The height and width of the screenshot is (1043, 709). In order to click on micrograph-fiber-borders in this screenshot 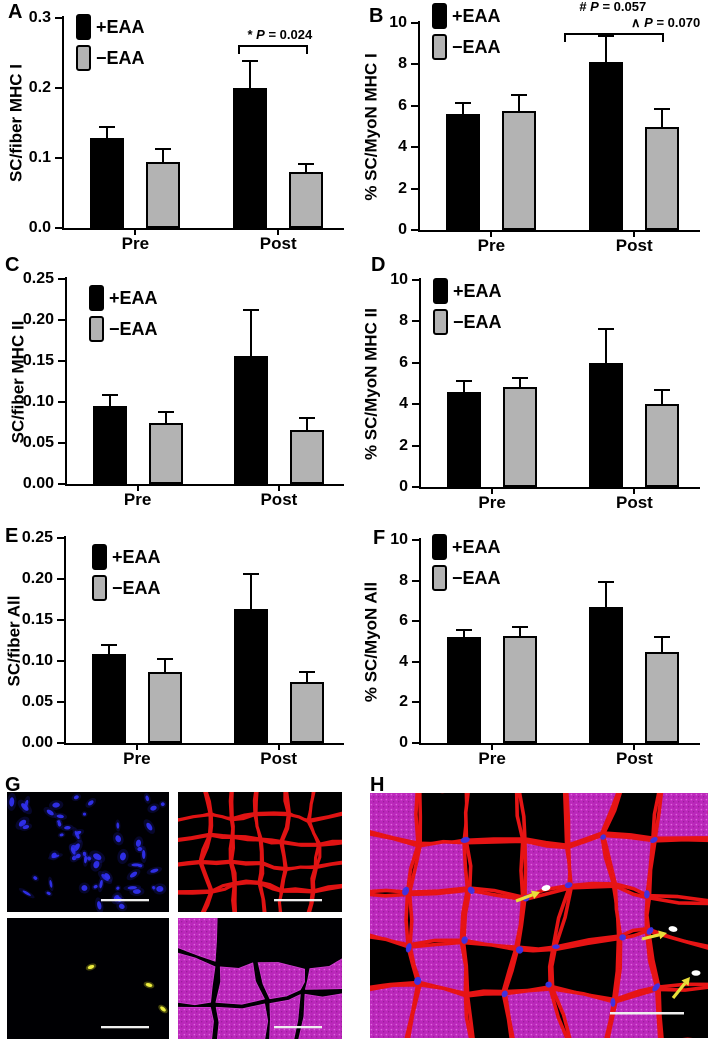, I will do `click(260, 852)`.